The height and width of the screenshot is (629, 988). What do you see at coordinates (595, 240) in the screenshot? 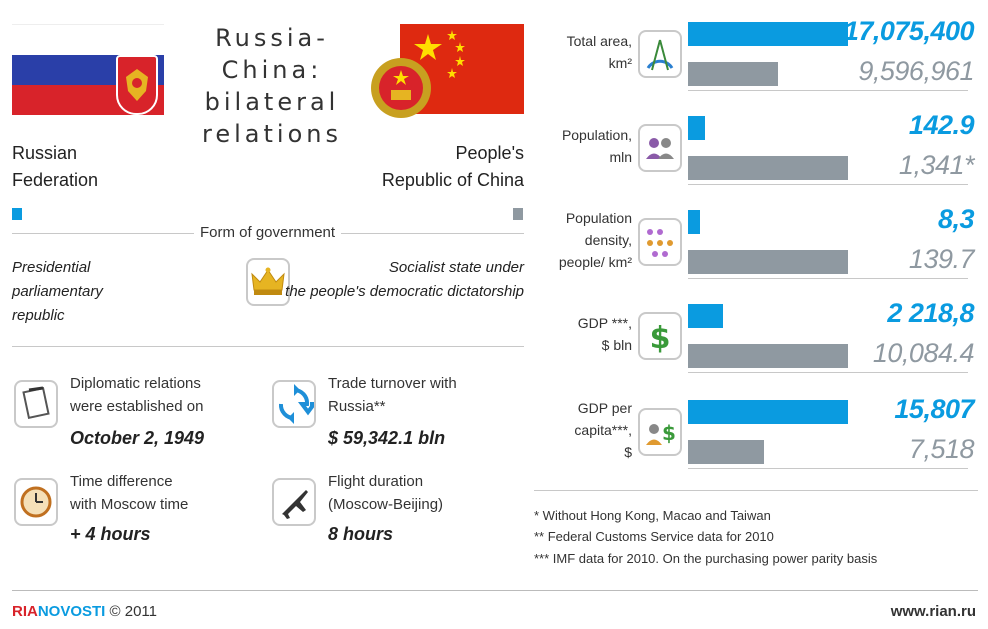
I see `indicator-label: Population density, people/ km²` at bounding box center [595, 240].